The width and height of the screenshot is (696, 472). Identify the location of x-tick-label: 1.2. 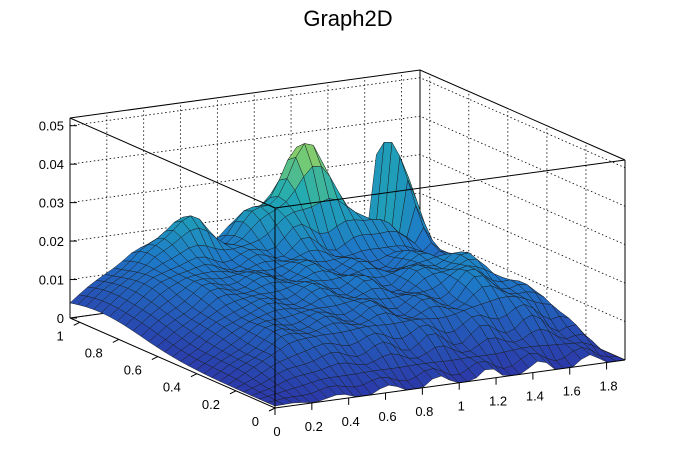
(498, 401).